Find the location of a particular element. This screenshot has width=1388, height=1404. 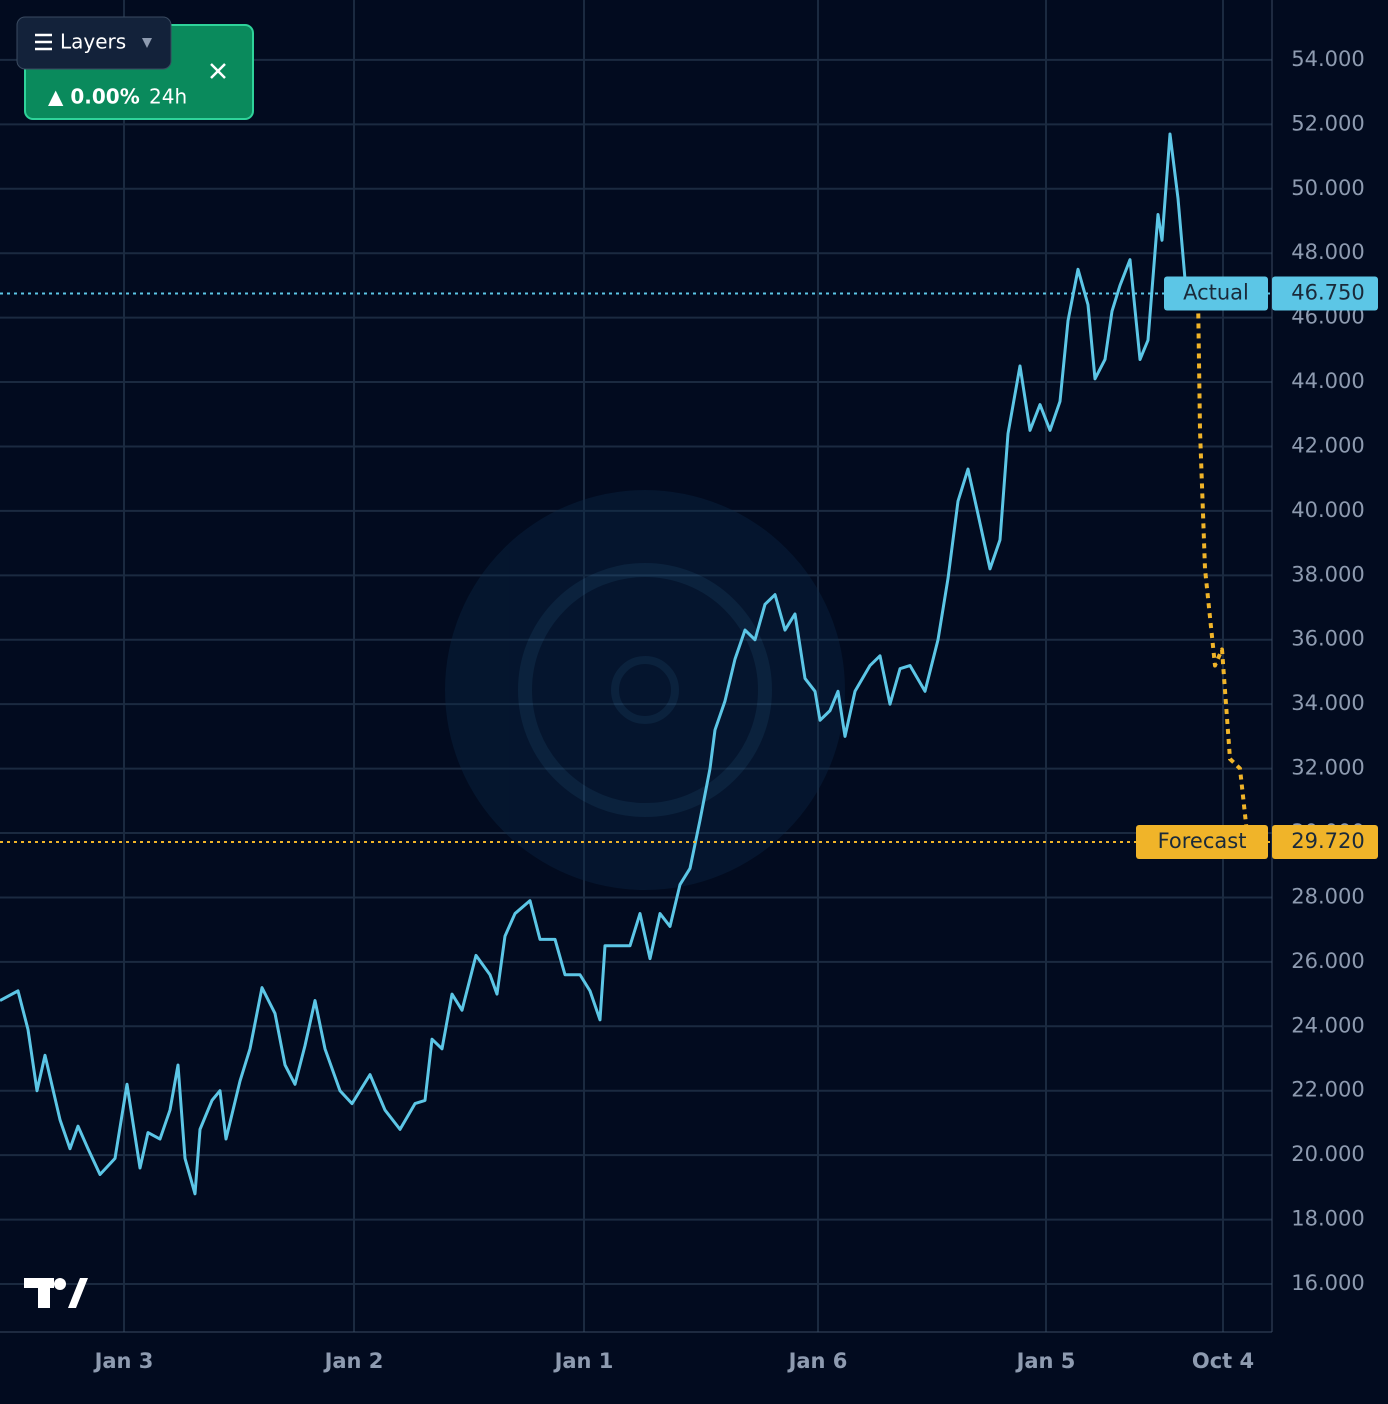

x-tick-label: Jan 6 is located at coordinates (817, 1361).